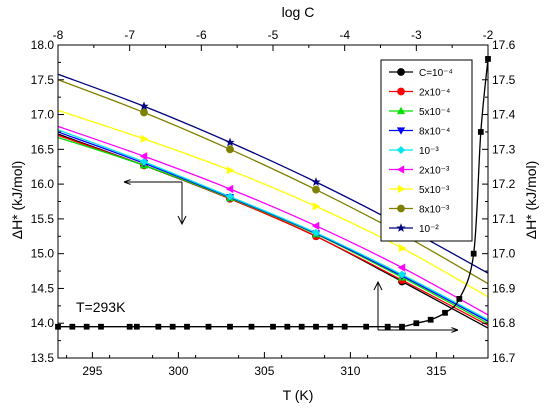 Image resolution: width=550 pixels, height=410 pixels. Describe the element at coordinates (58, 35) in the screenshot. I see `top-x-tick-label-1: -8` at that location.